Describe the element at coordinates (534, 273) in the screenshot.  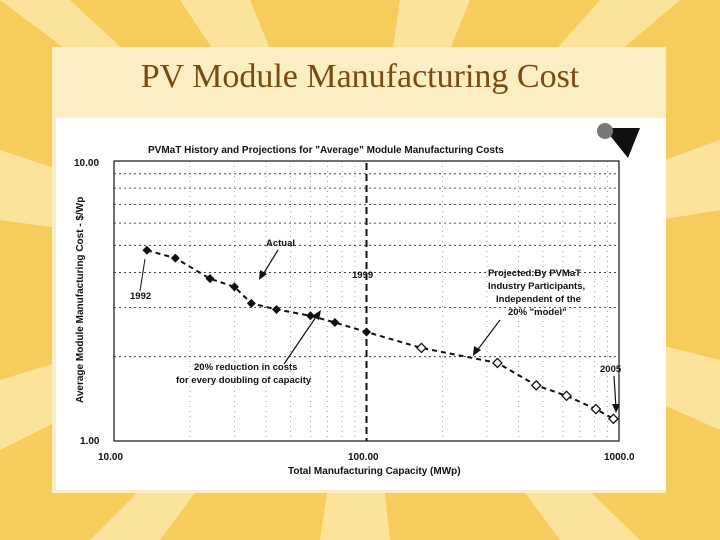
I see `svg-text: Projected:By PVMaT` at that location.